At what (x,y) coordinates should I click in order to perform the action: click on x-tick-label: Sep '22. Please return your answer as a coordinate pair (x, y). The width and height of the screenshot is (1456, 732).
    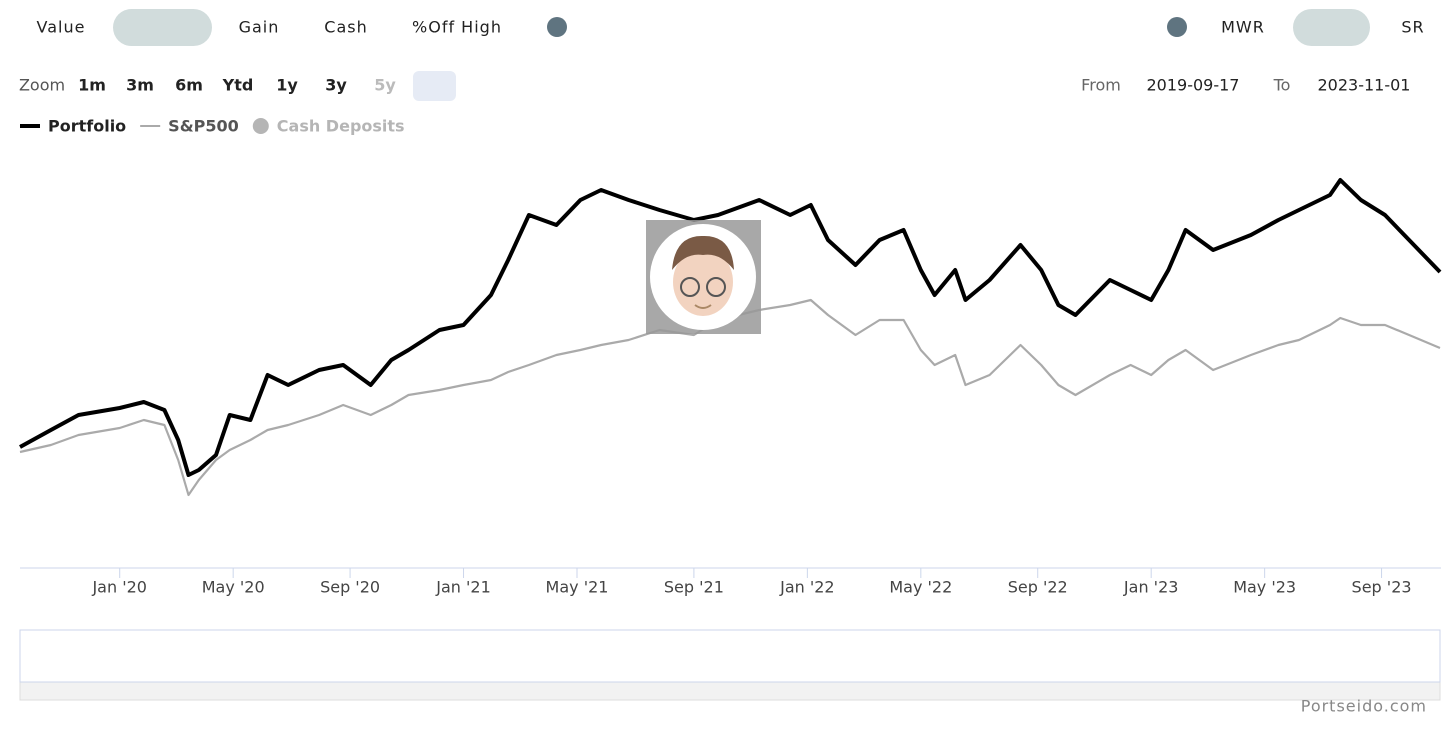
    Looking at the image, I should click on (1038, 587).